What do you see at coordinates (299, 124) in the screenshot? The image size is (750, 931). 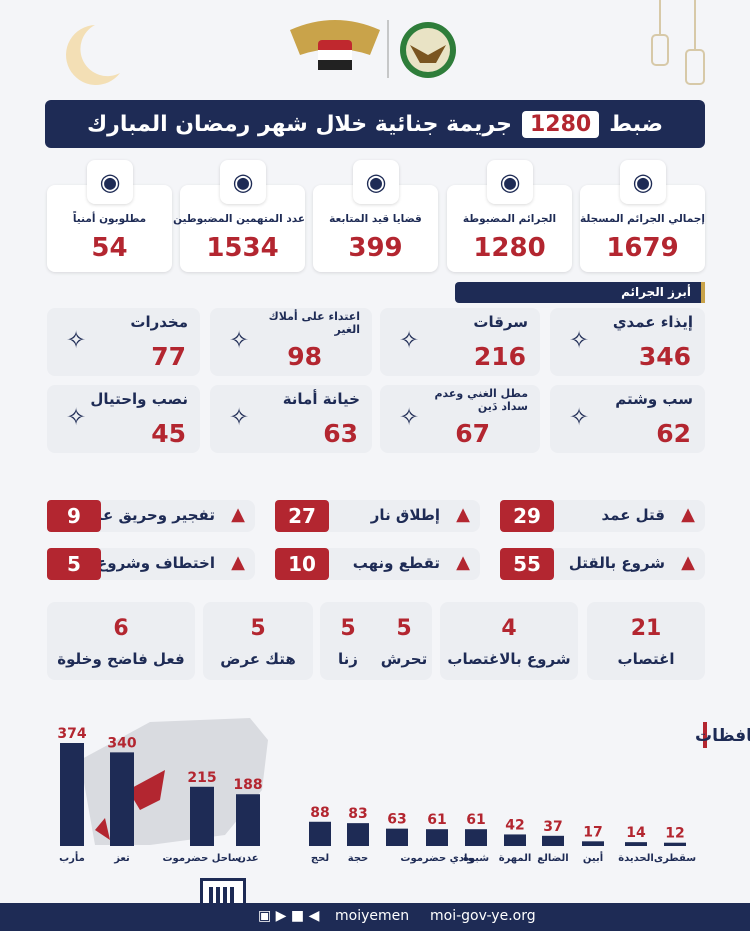 I see `title-text: جريمة جنائية خلال شهر رمضان المبارك` at bounding box center [299, 124].